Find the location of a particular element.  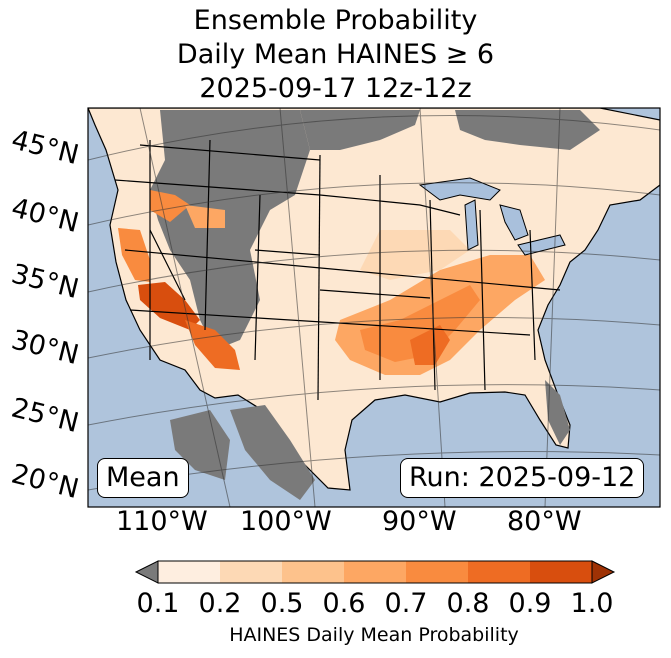

colorbar-under-triangle is located at coordinates (146, 572).